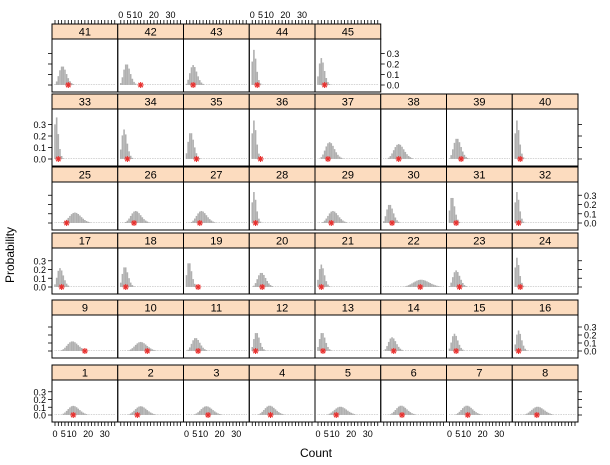  Describe the element at coordinates (348, 393) in the screenshot. I see `panel-5: 5` at that location.